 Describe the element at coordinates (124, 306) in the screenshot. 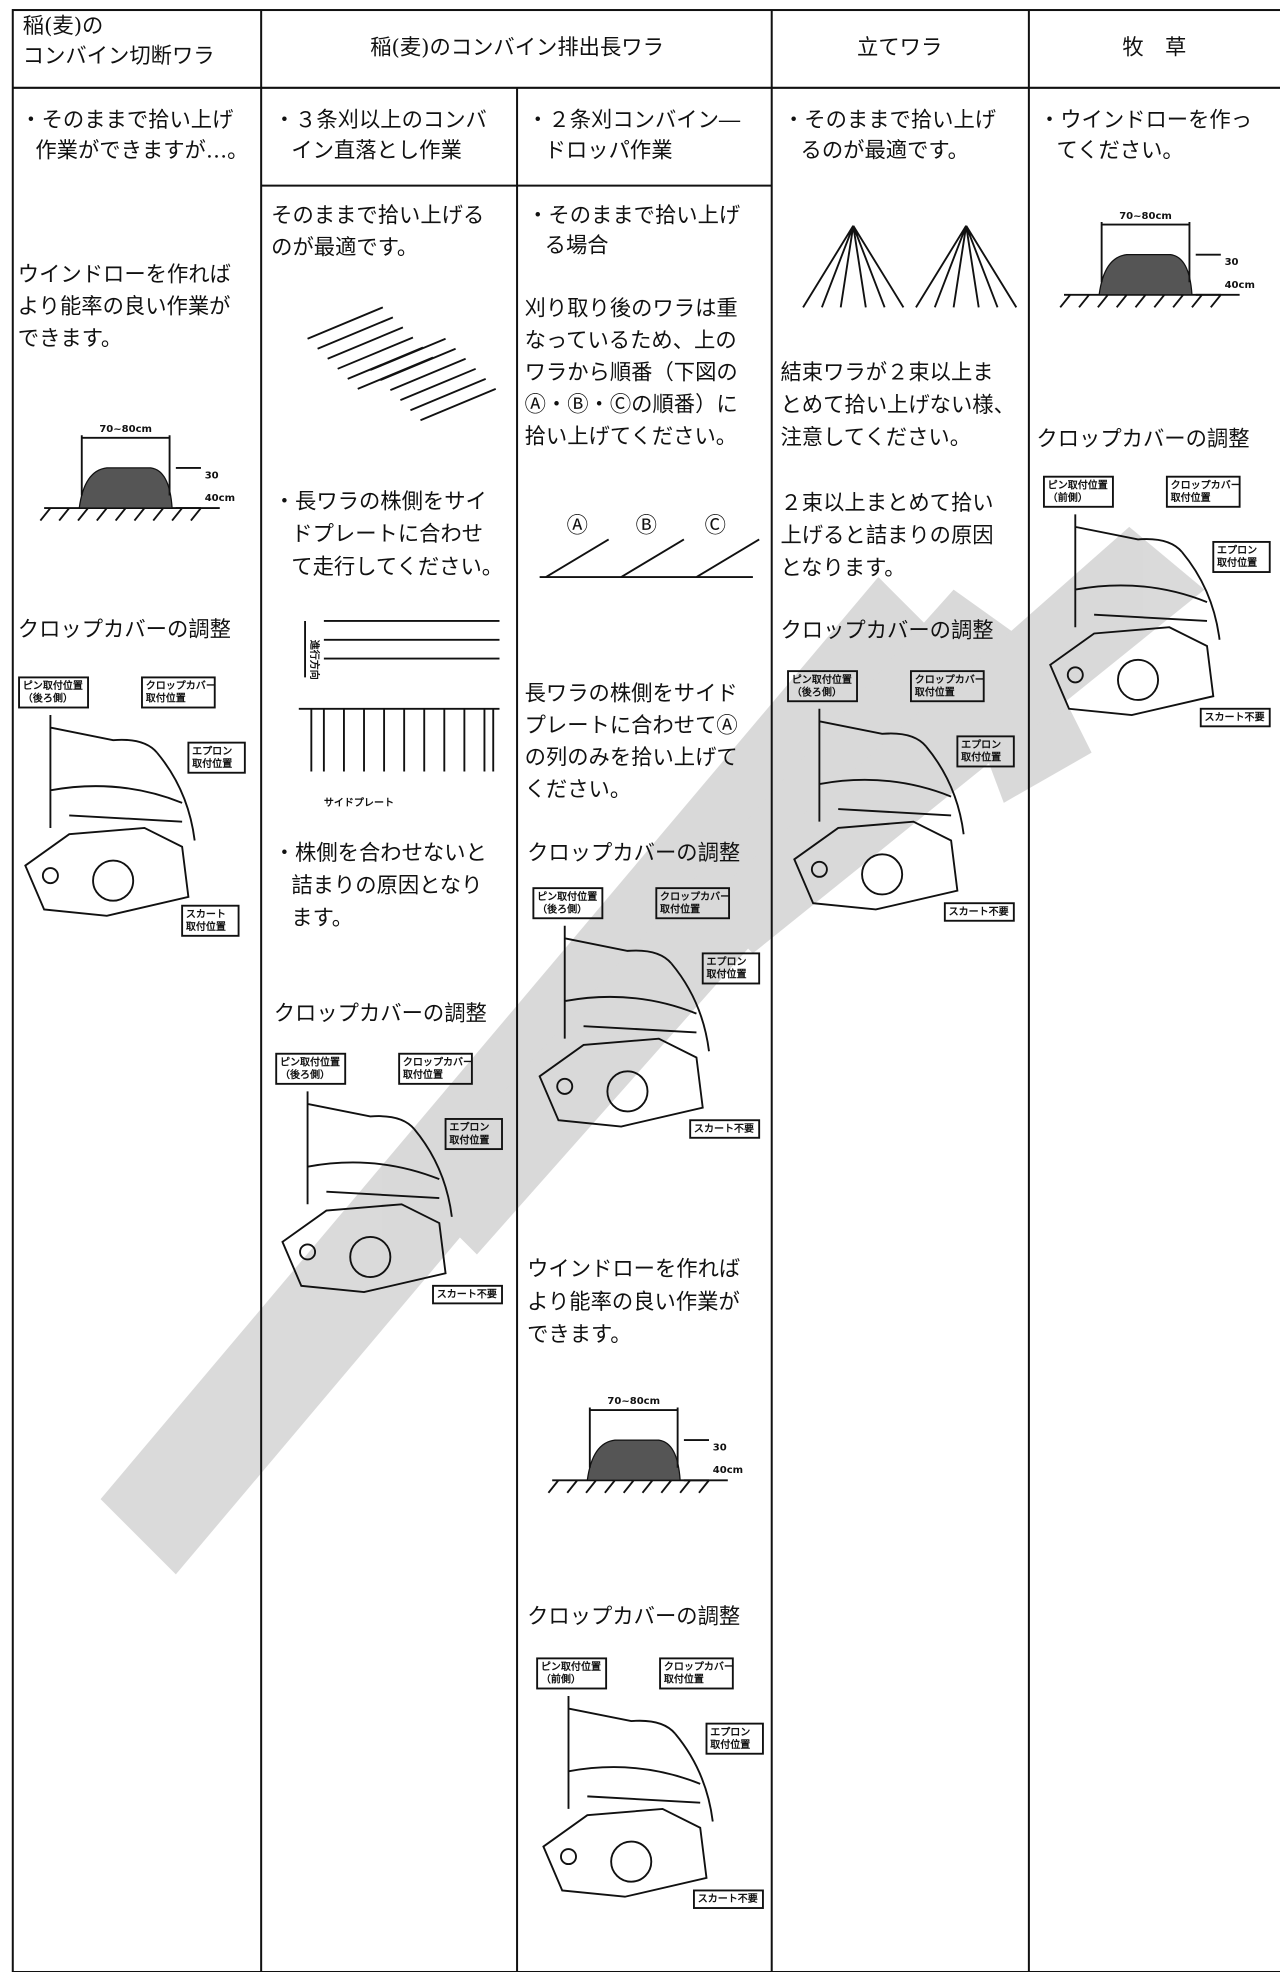

I see `text: より能率の良い作業が` at that location.